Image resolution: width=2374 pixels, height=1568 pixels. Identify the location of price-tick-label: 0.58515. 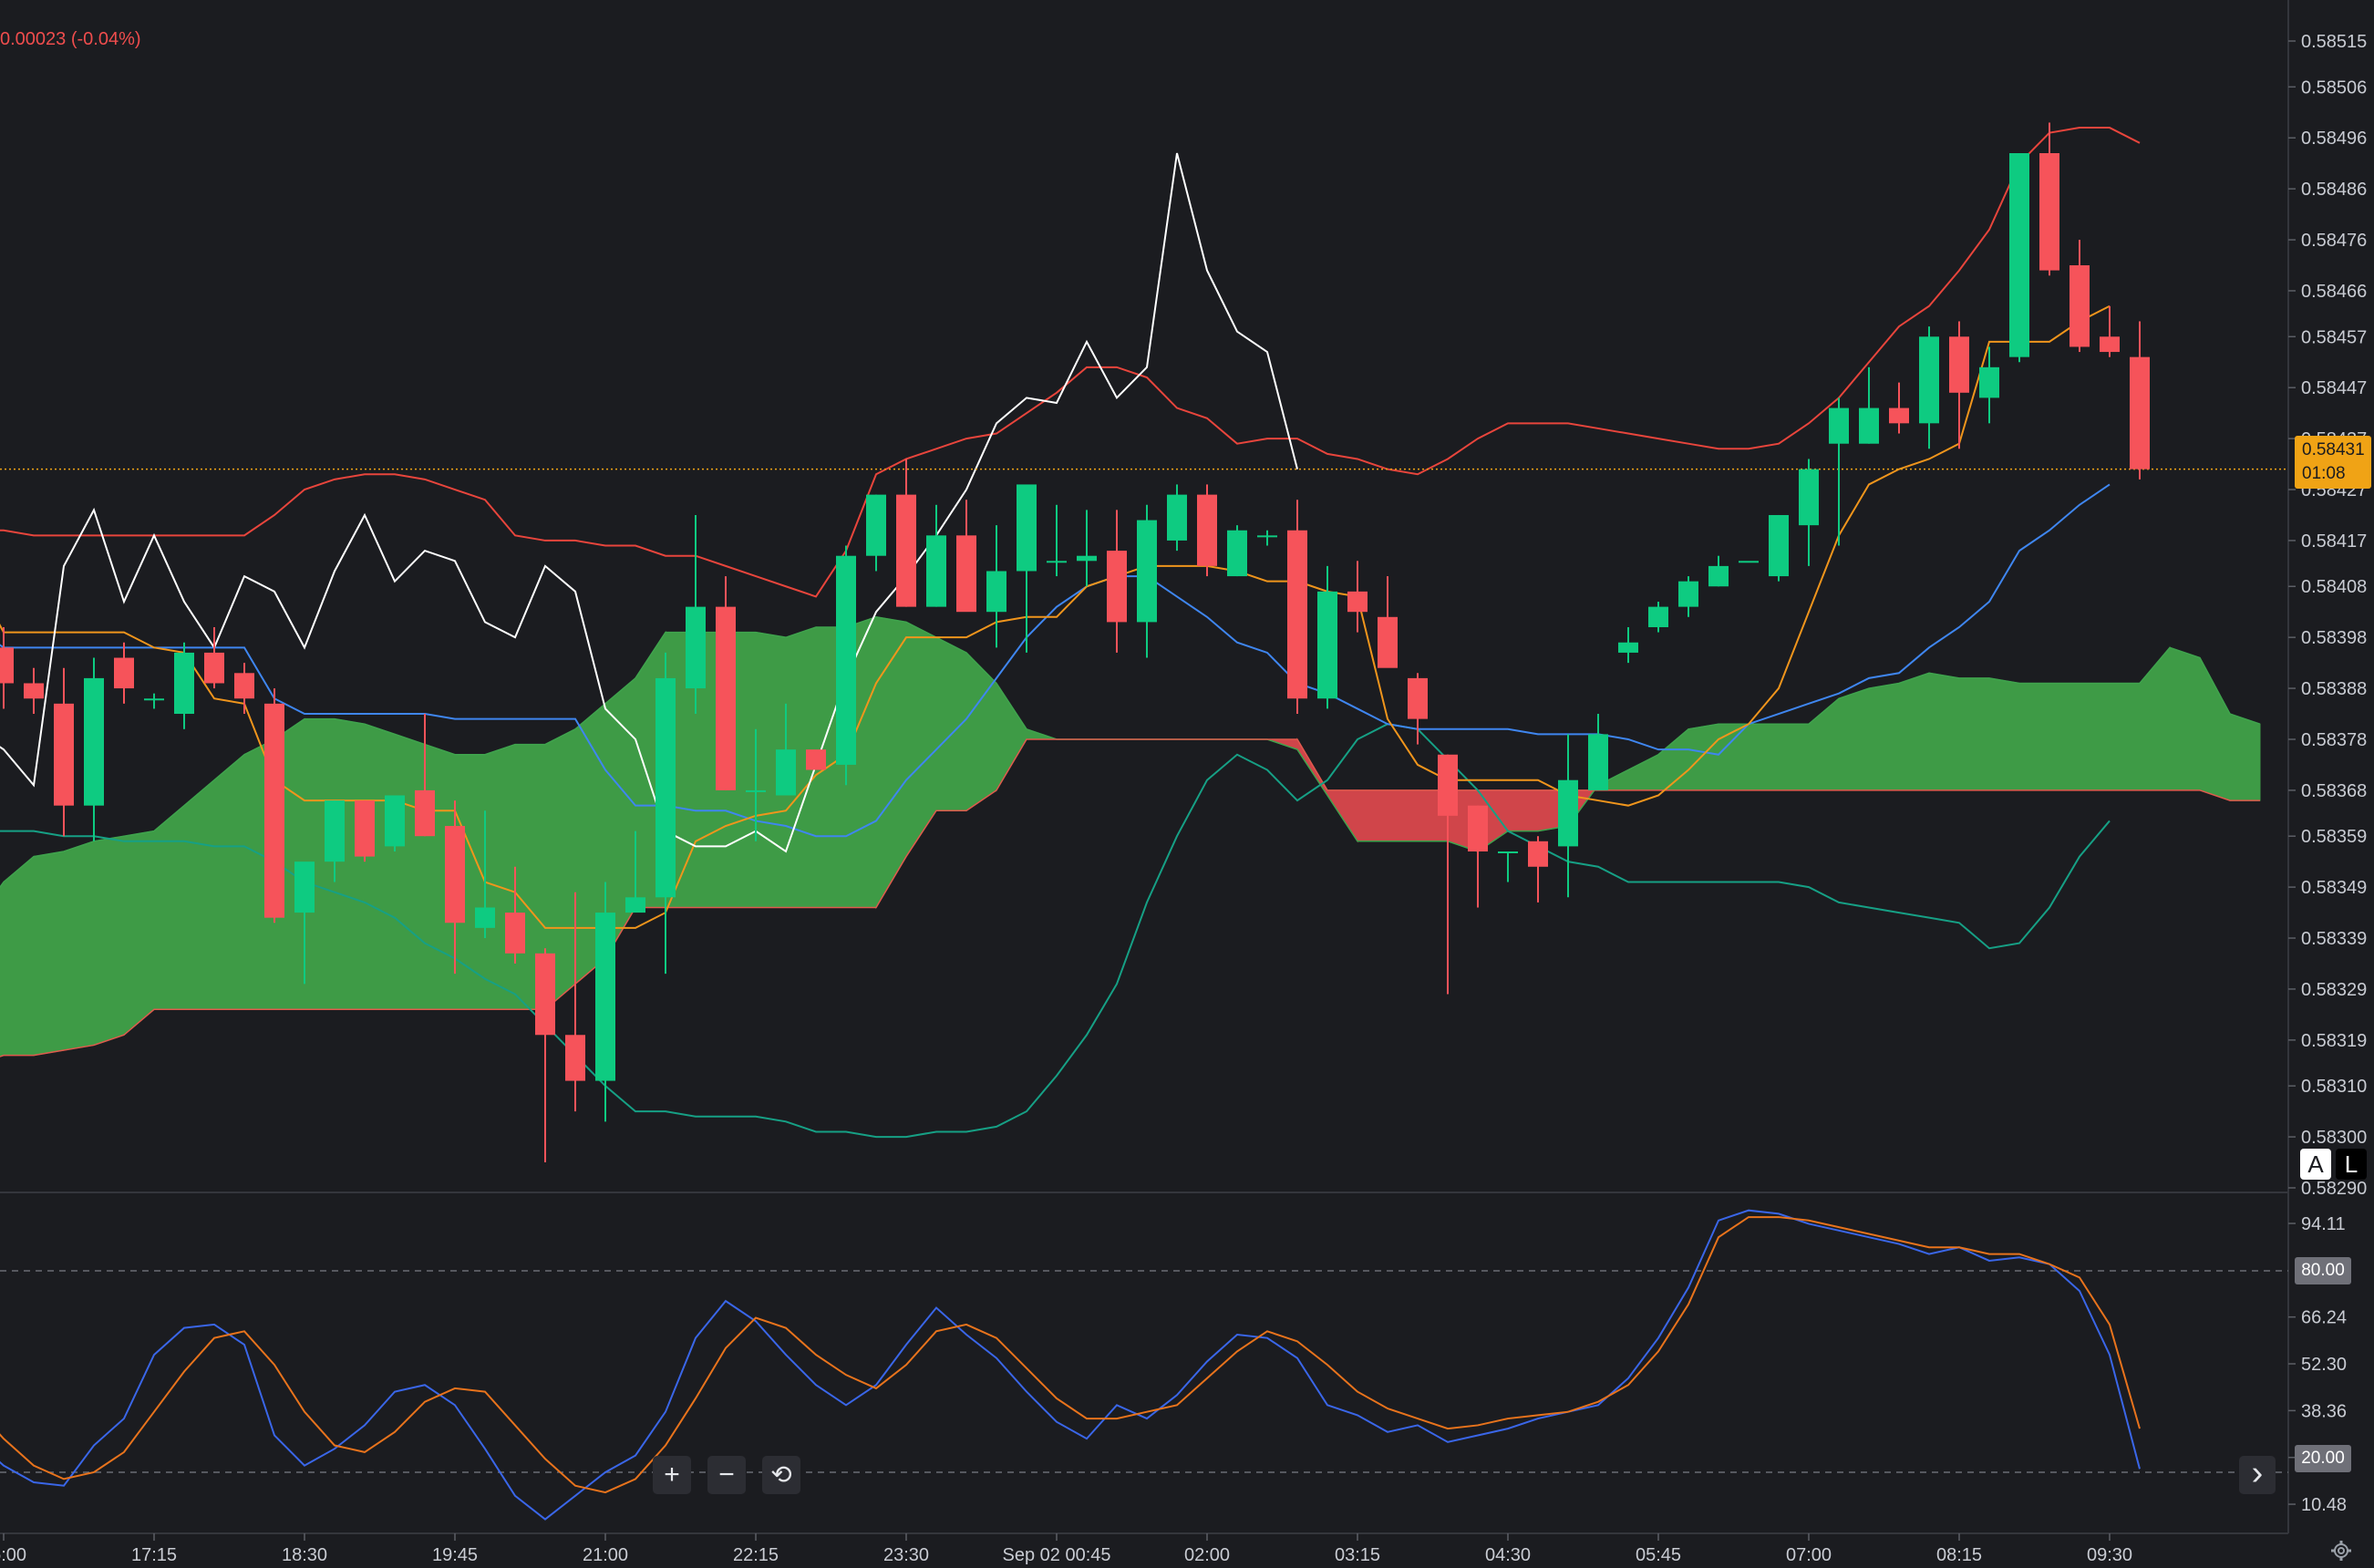
(2334, 42).